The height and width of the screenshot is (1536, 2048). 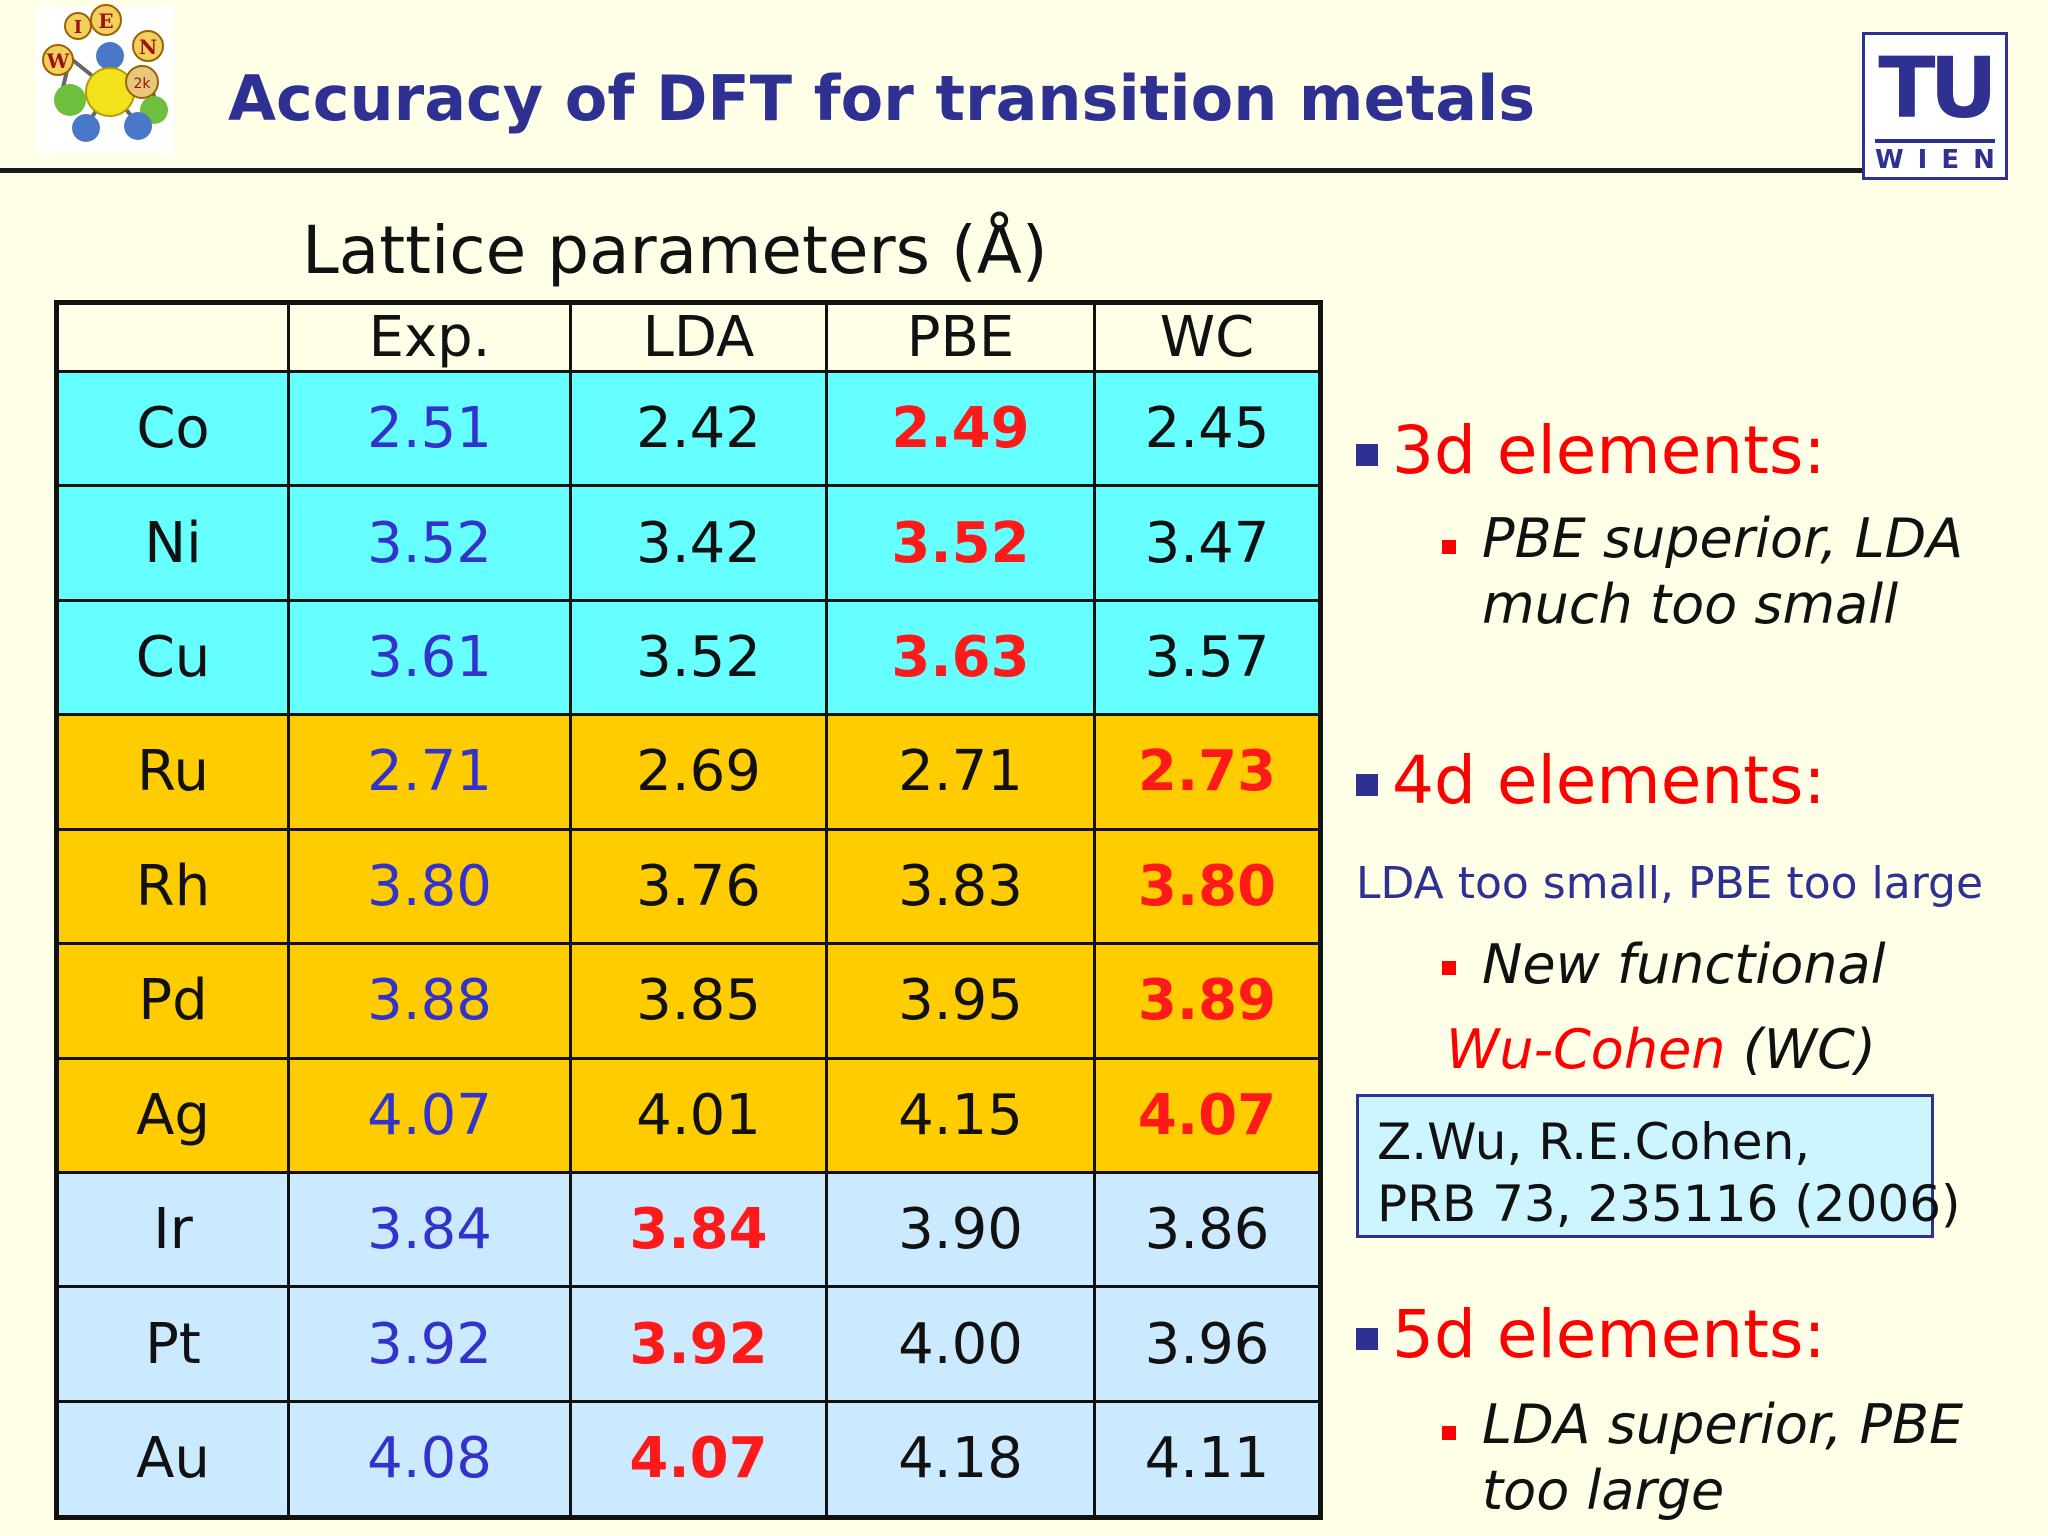 What do you see at coordinates (172, 1115) in the screenshot?
I see `element-cell: Ag` at bounding box center [172, 1115].